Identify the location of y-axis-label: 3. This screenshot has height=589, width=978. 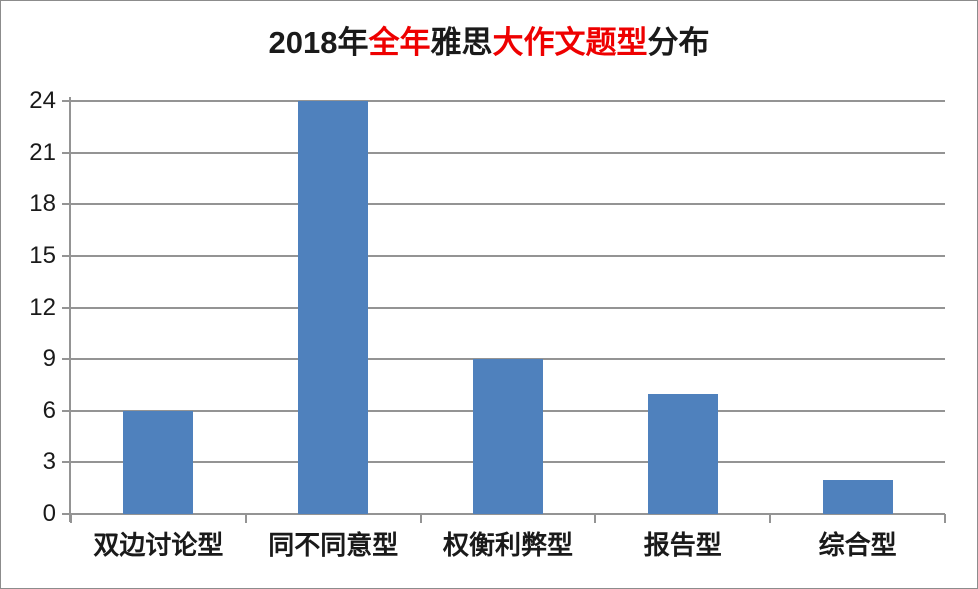
(49, 462).